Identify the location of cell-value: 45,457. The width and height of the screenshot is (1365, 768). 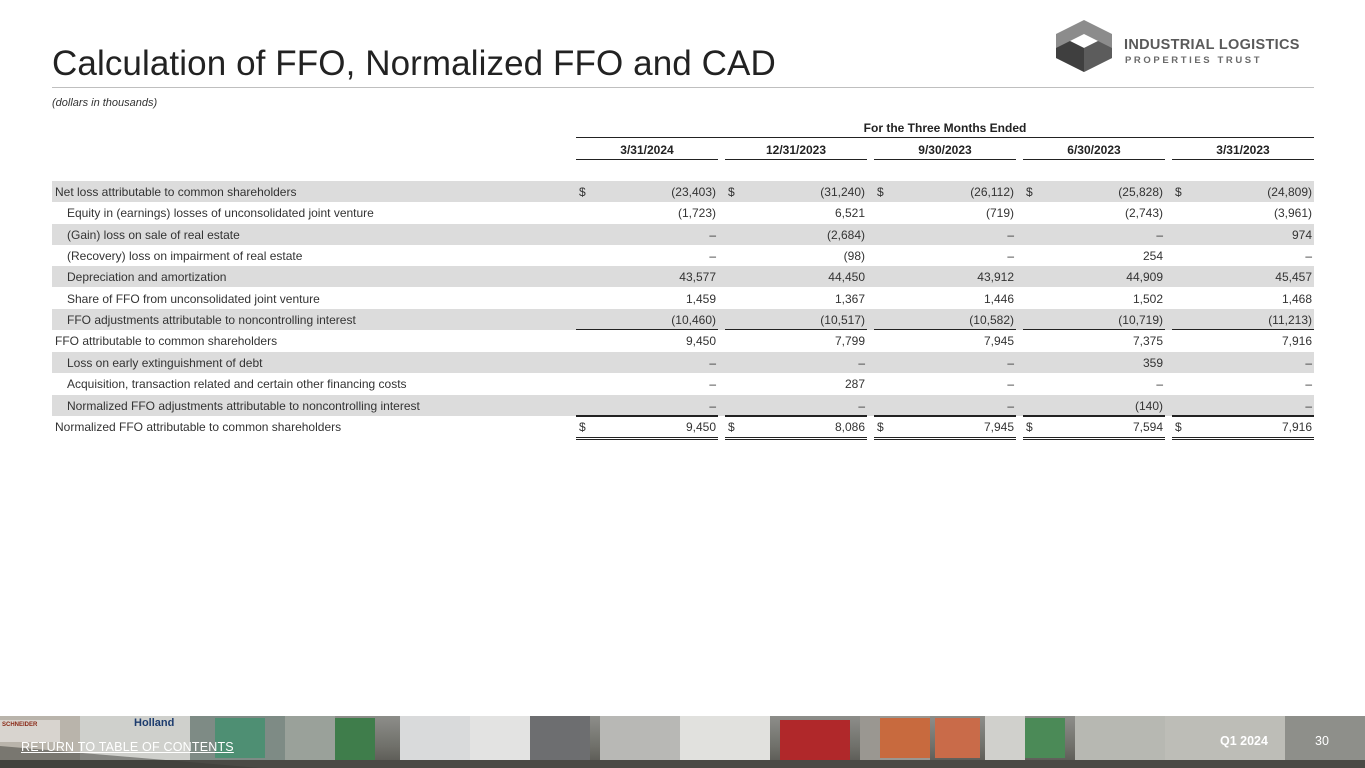
(1293, 277).